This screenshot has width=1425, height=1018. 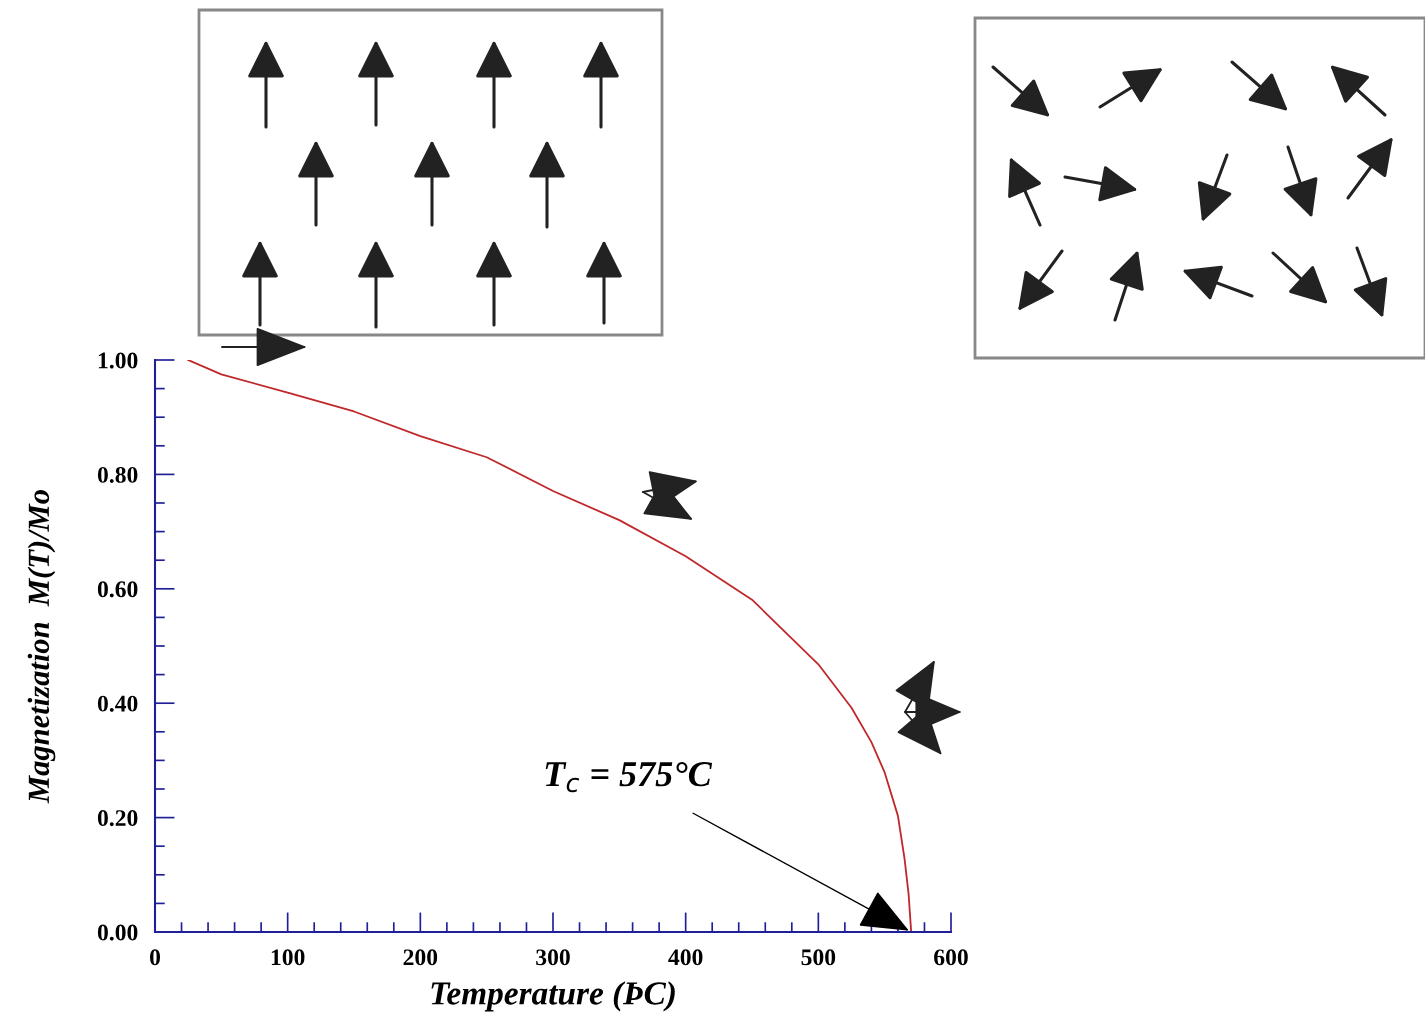 What do you see at coordinates (117, 589) in the screenshot?
I see `y-tick-label: 0.60` at bounding box center [117, 589].